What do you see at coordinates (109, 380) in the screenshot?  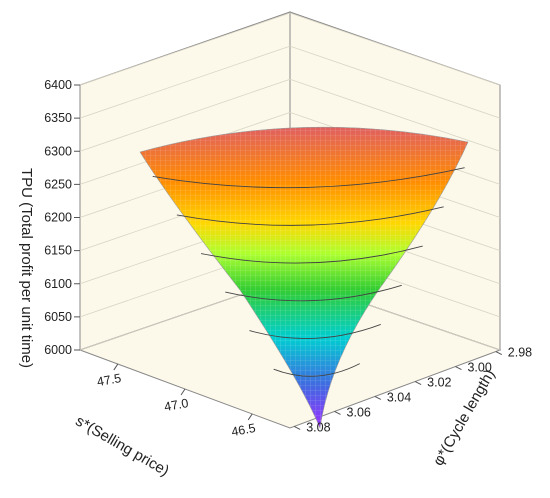 I see `x-tick-label: 47.5` at bounding box center [109, 380].